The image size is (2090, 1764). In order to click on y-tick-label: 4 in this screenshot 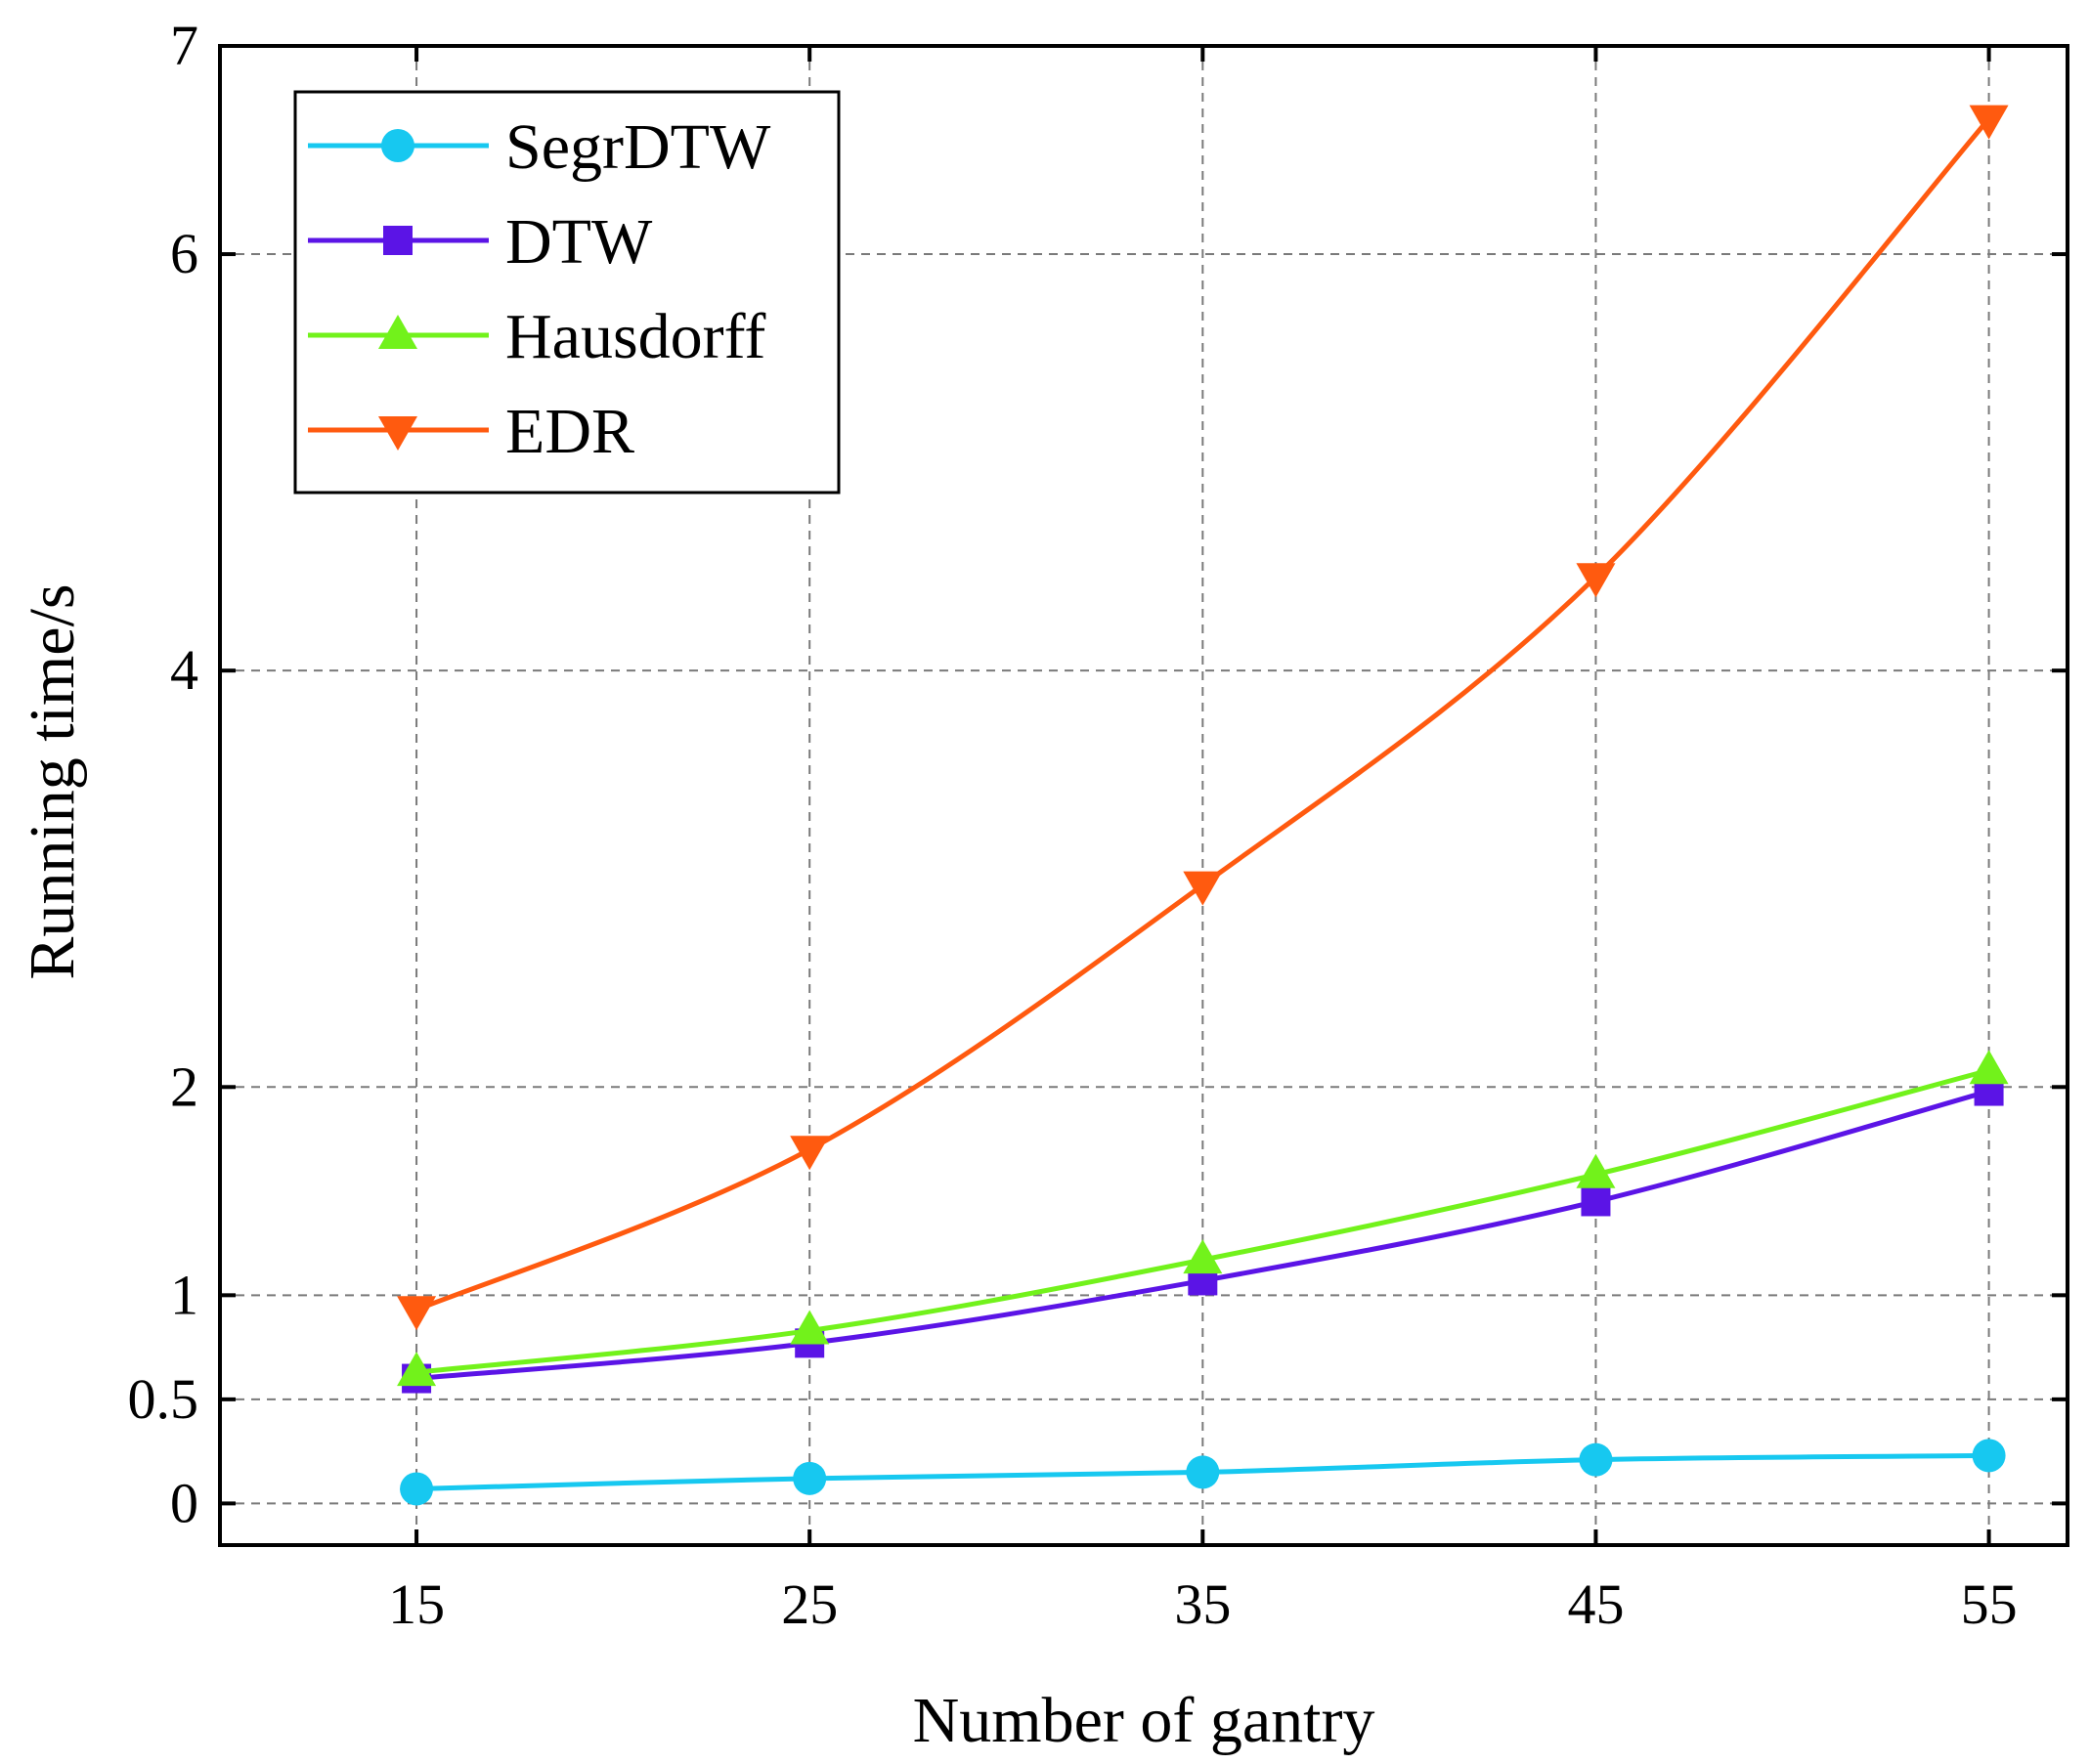, I will do `click(184, 670)`.